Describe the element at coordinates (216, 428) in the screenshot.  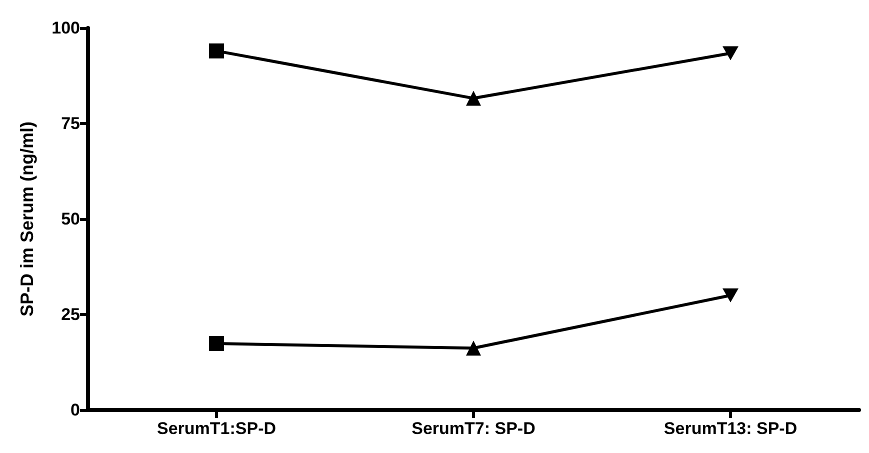
I see `x-tick-label: SerumT1:SP-D` at that location.